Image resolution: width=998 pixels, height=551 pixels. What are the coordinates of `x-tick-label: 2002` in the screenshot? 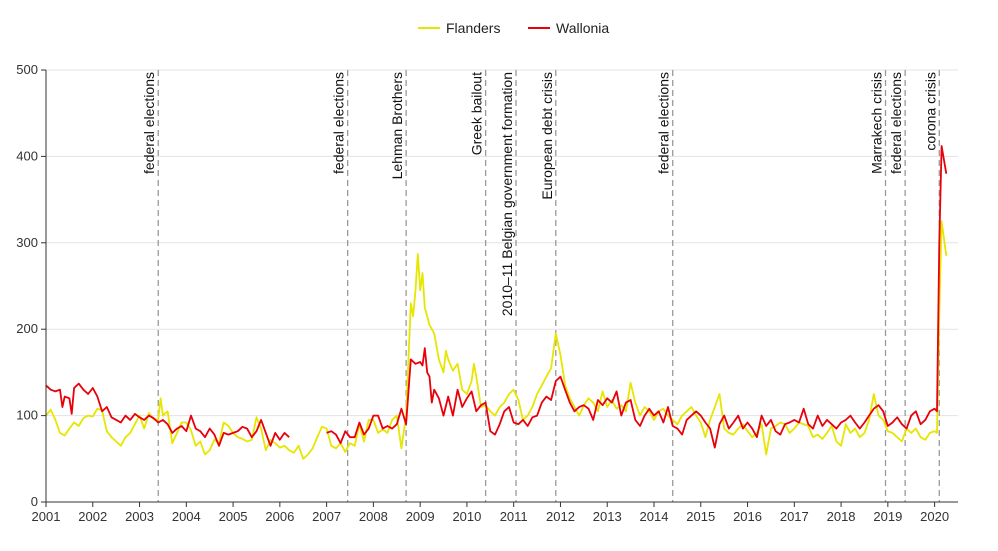 It's located at (92, 516).